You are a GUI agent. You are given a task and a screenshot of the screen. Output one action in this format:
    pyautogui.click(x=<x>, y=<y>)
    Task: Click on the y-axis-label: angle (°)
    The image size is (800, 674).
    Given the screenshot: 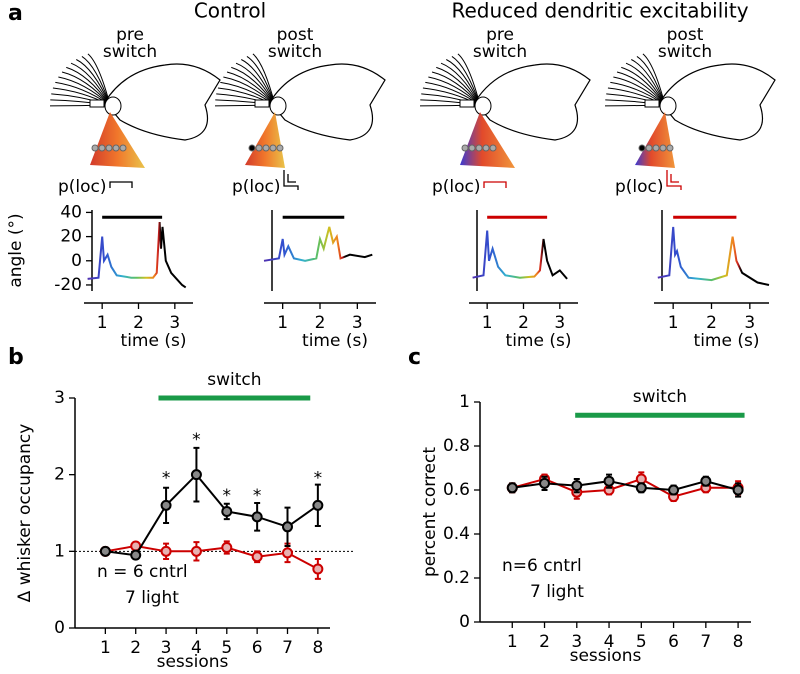 What is the action you would take?
    pyautogui.click(x=16, y=250)
    